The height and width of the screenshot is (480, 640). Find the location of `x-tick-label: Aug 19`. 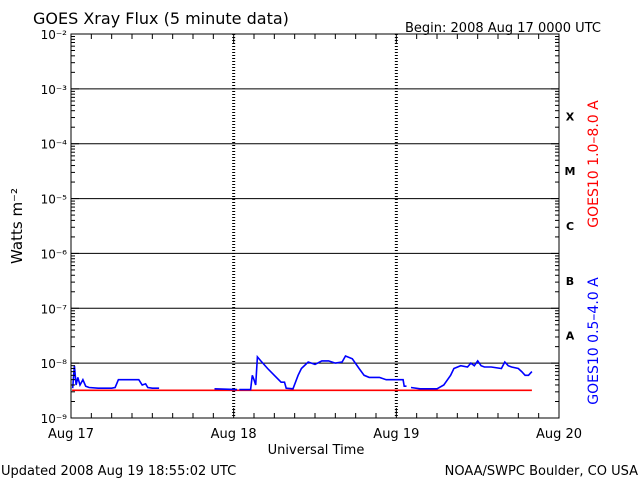

x-tick-label: Aug 19 is located at coordinates (396, 434).